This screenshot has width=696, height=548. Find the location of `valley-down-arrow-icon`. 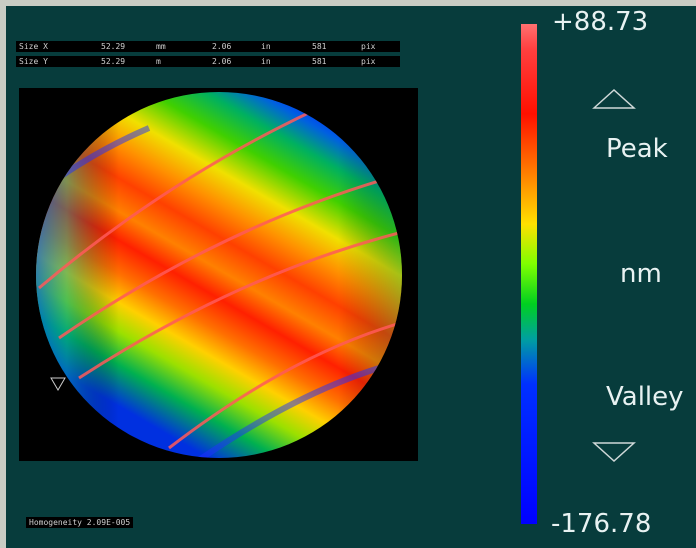

valley-down-arrow-icon is located at coordinates (614, 452).